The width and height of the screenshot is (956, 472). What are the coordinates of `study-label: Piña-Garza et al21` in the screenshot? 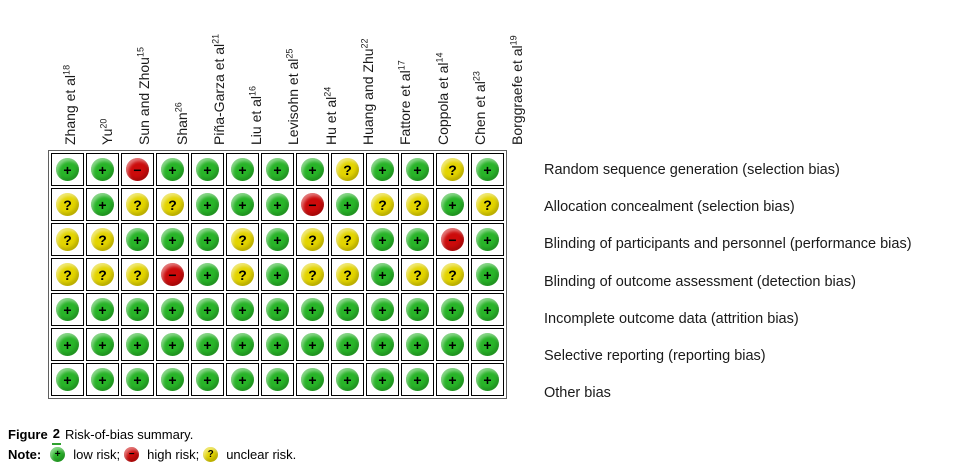 It's located at (218, 89).